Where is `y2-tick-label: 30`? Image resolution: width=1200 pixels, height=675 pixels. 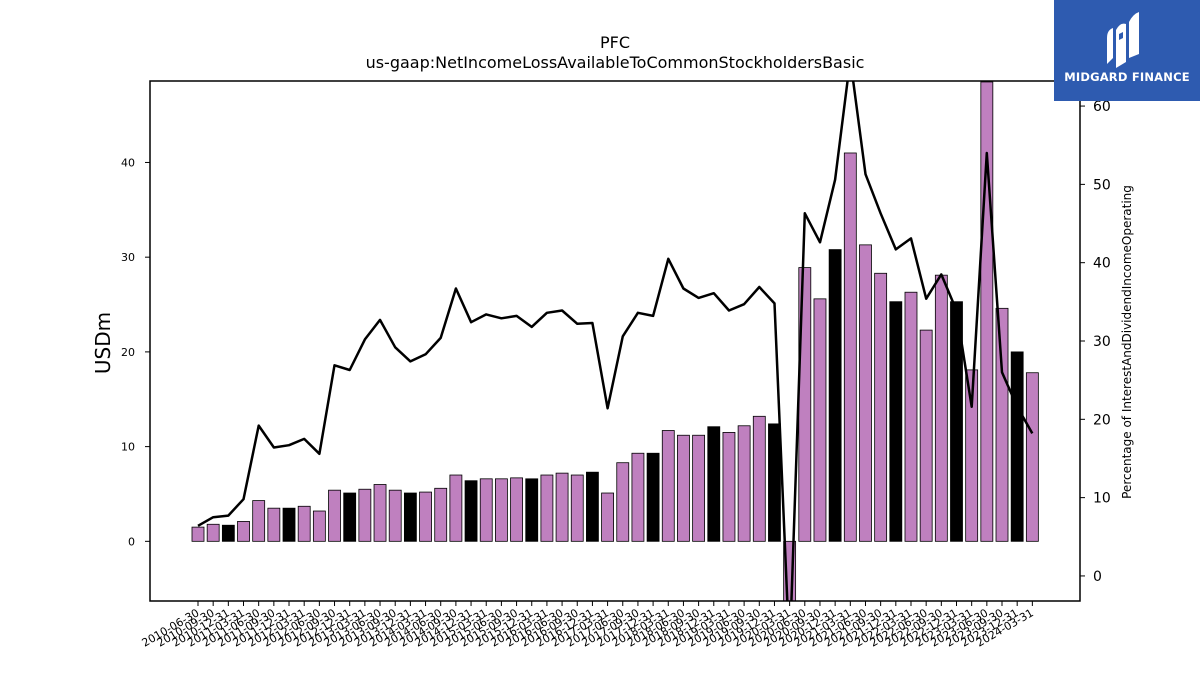
y2-tick-label: 30 is located at coordinates (1102, 342).